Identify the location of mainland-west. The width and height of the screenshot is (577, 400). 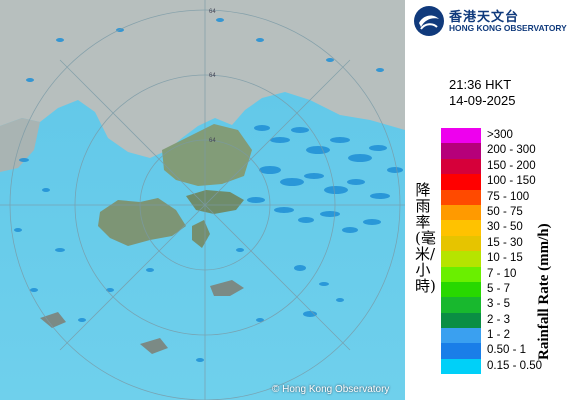
(20, 145).